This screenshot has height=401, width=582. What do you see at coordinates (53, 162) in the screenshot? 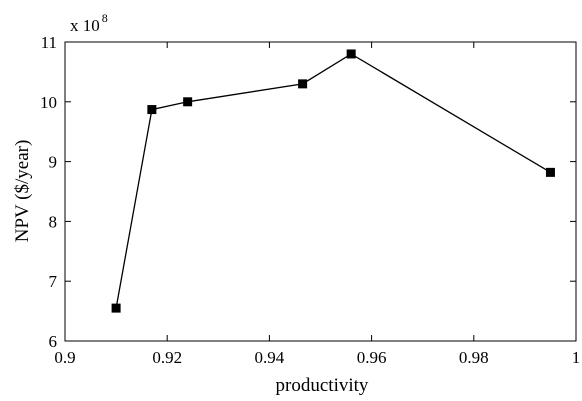
I see `y-tick-label: 9` at bounding box center [53, 162].